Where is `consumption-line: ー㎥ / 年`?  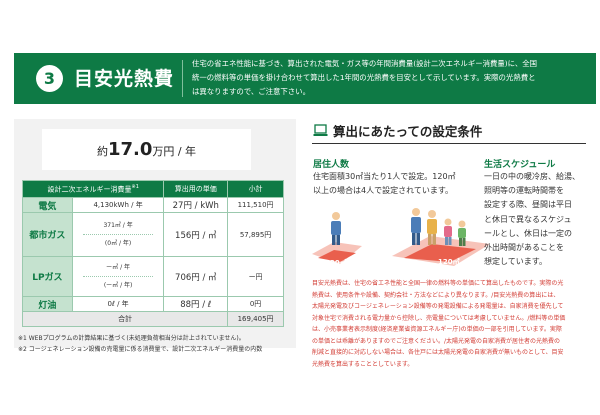 consumption-line: ー㎥ / 年 is located at coordinates (118, 267).